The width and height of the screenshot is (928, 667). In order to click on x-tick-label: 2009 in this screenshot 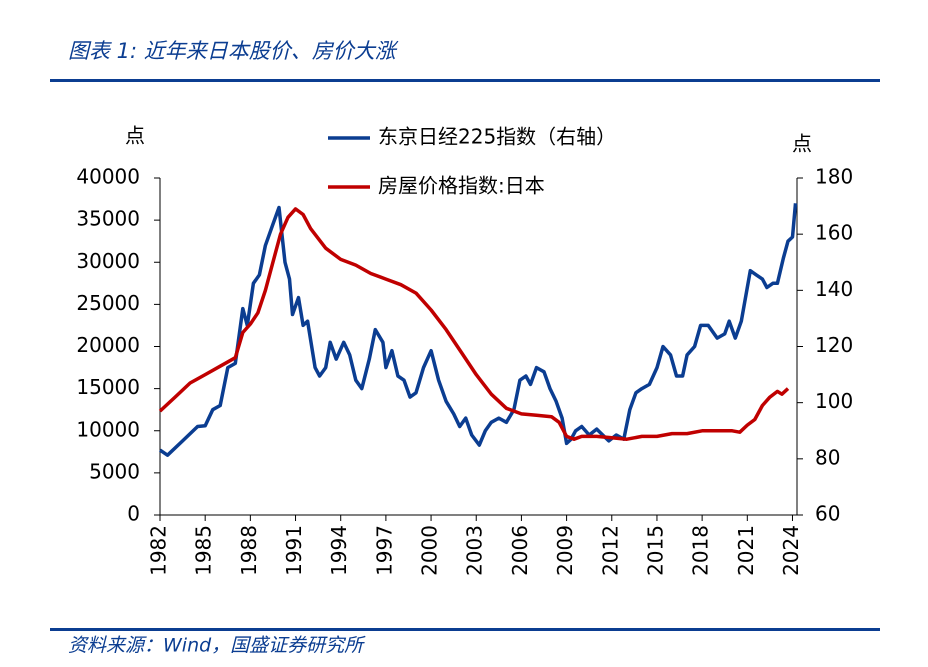, I will do `click(565, 550)`.